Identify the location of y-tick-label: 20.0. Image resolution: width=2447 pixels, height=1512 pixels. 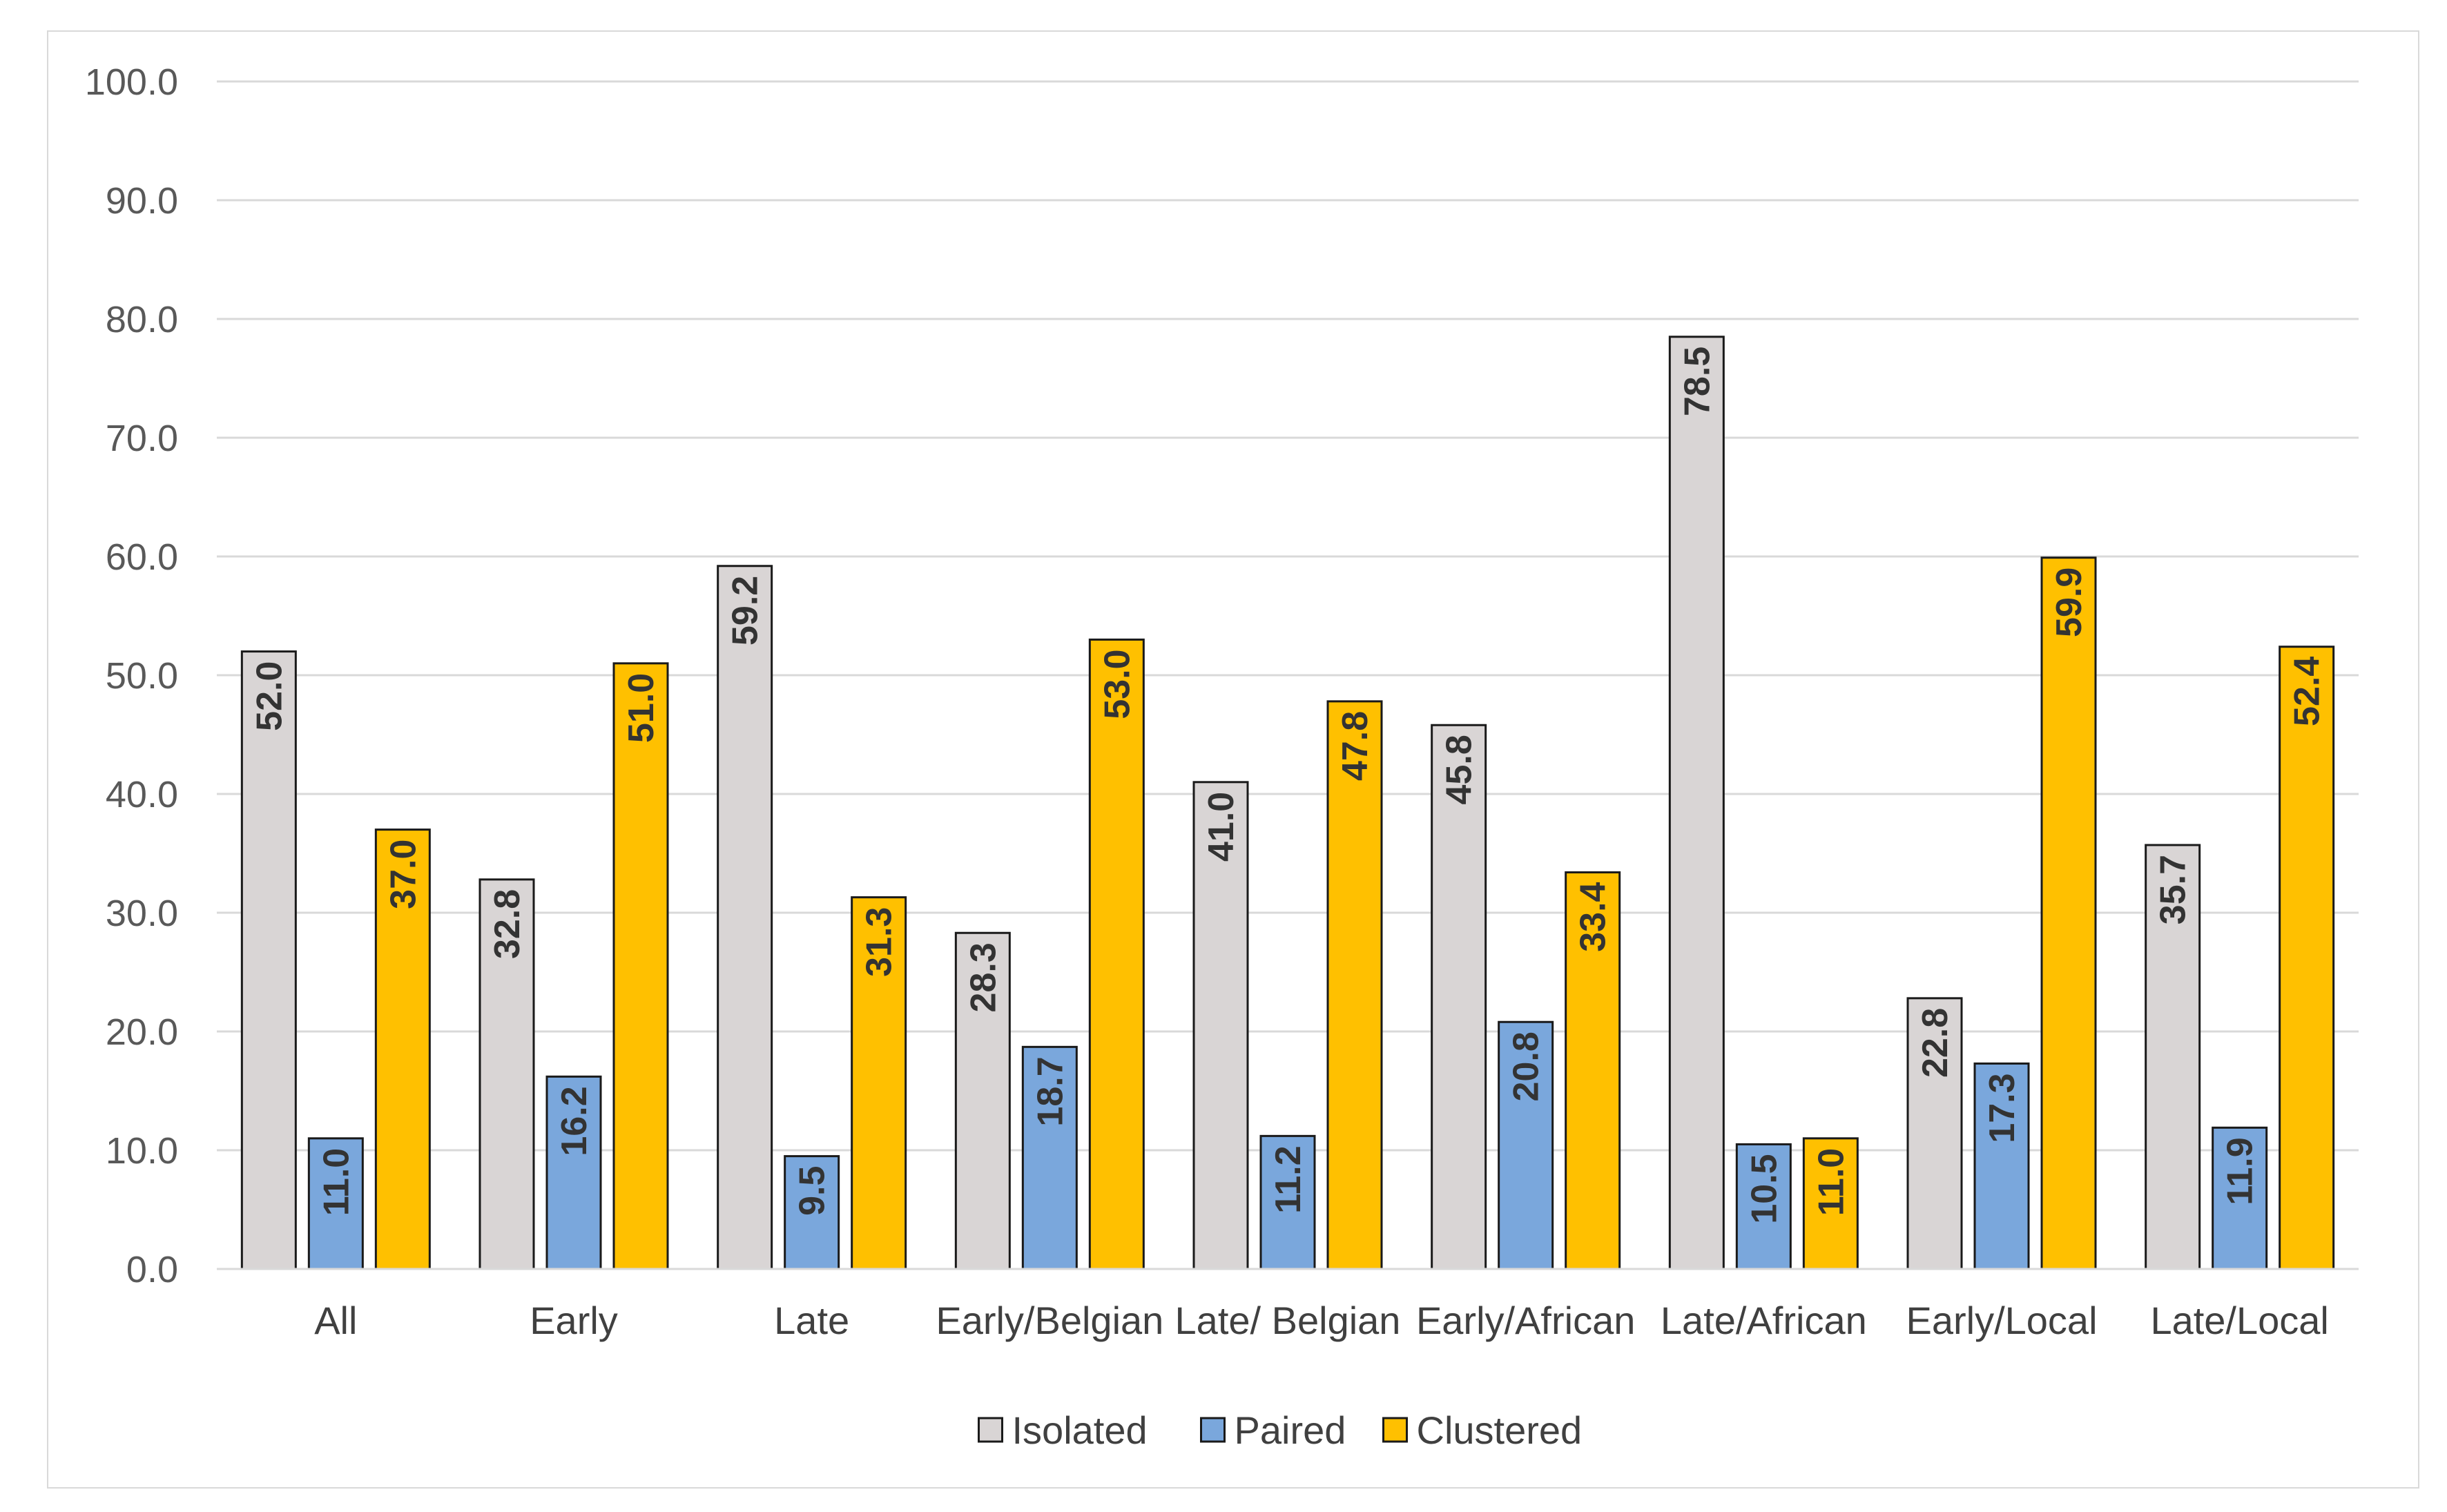
(142, 1032).